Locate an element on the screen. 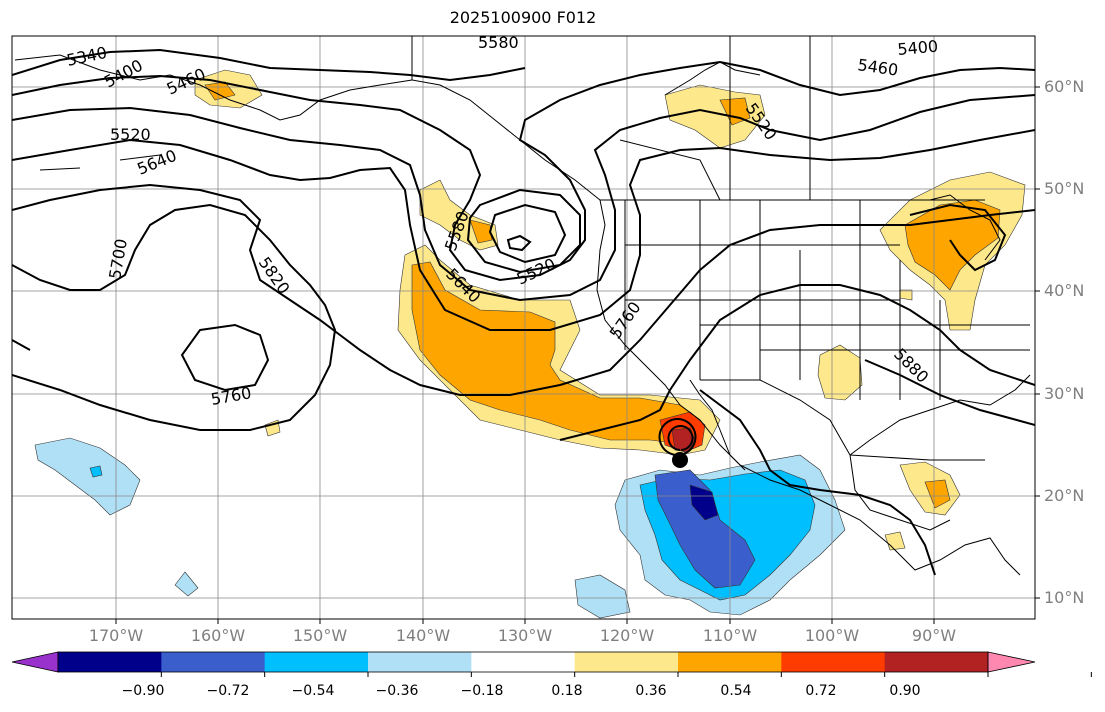 This screenshot has height=712, width=1105. contour-label: 5400 is located at coordinates (918, 48).